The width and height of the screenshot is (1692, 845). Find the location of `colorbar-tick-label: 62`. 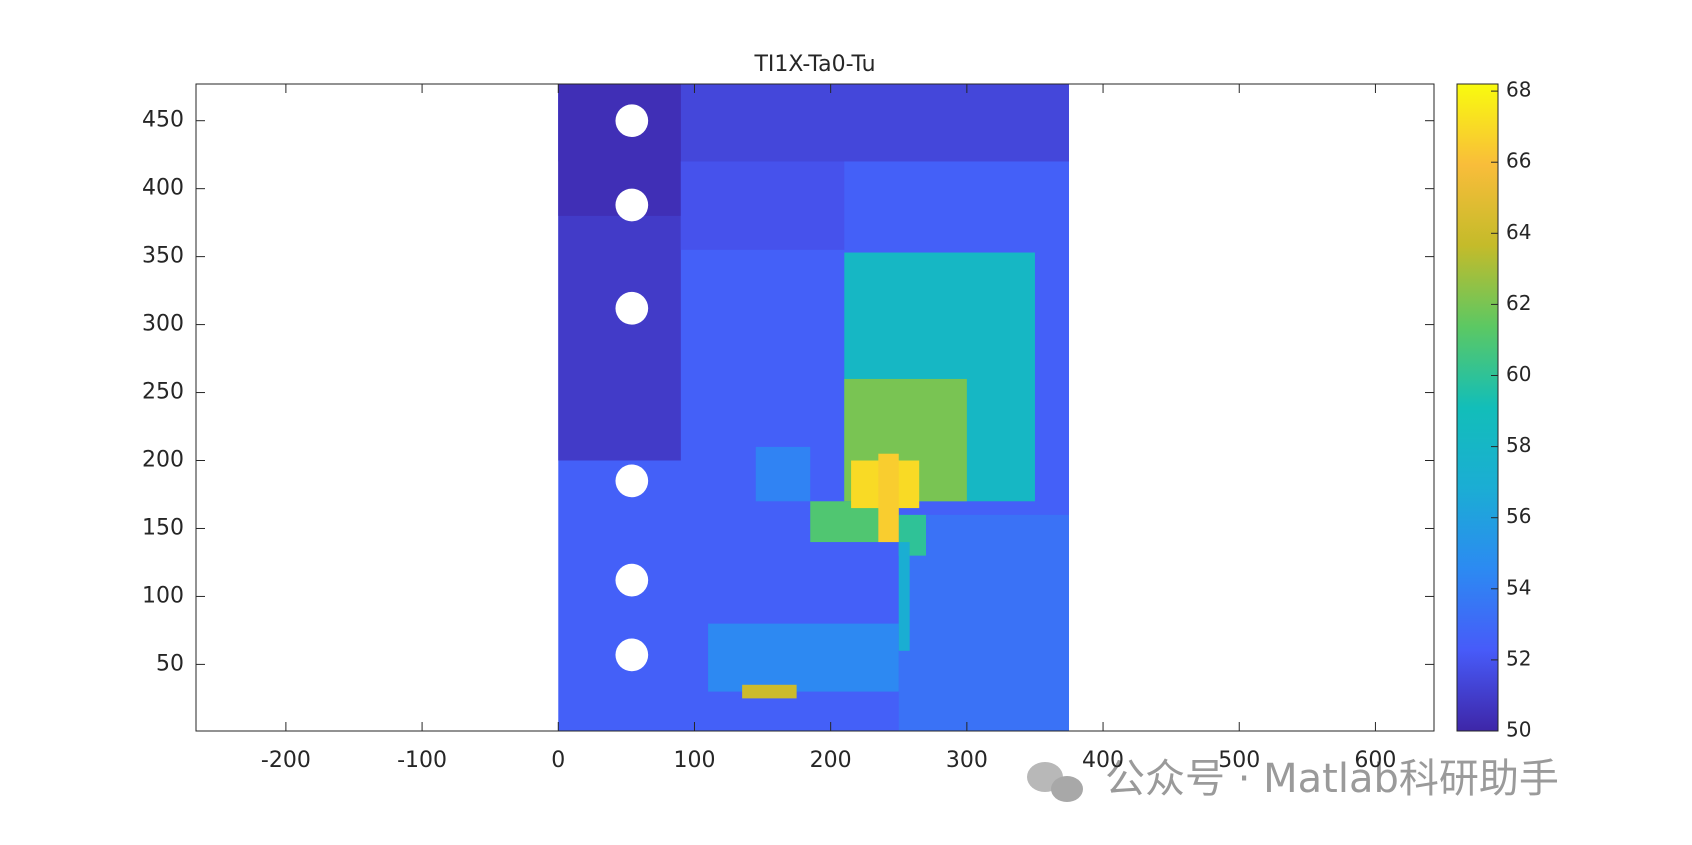

colorbar-tick-label: 62 is located at coordinates (1518, 303).